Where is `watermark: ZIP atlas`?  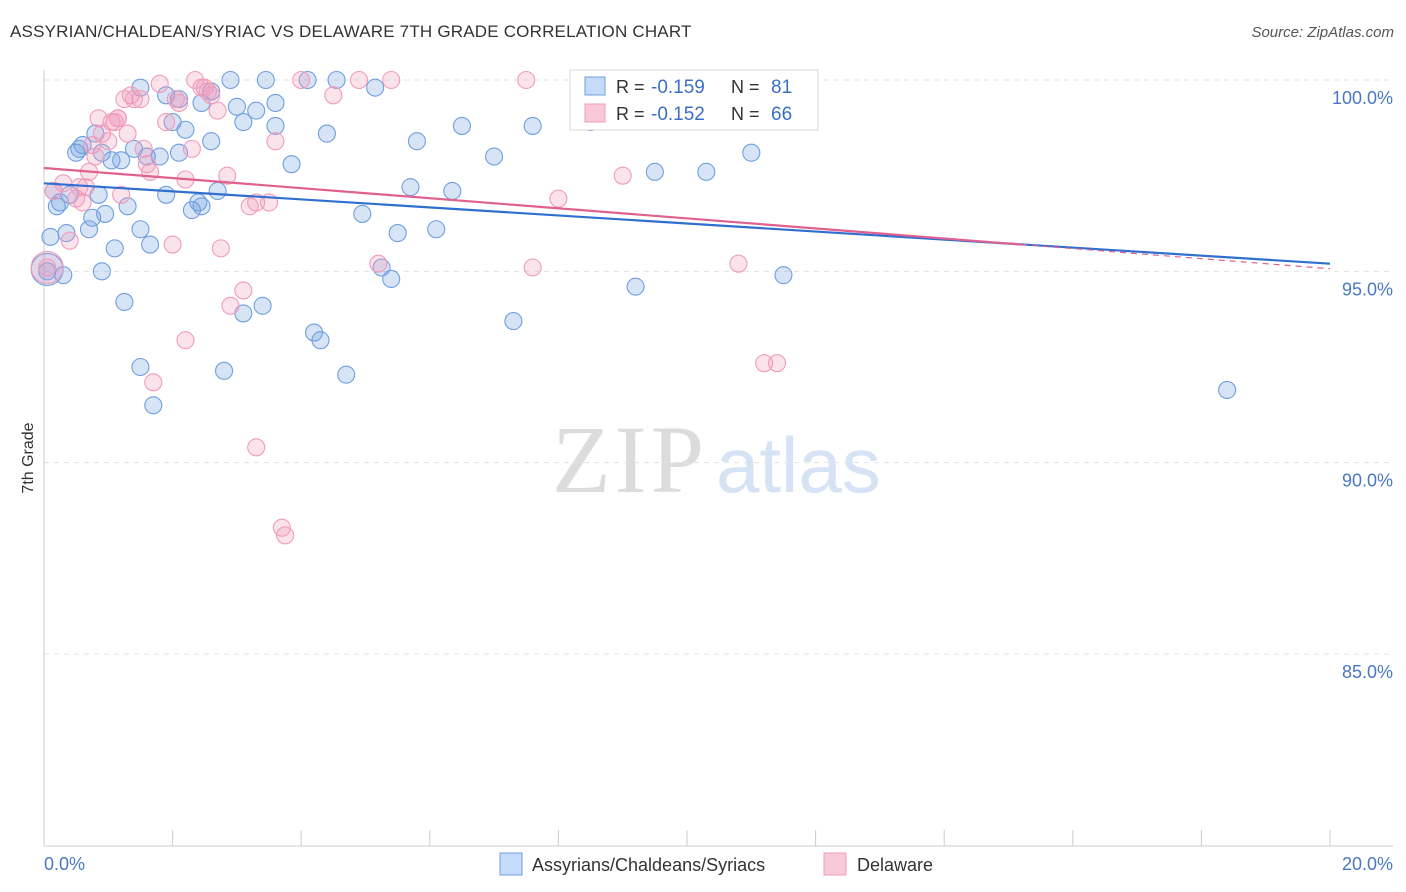
watermark: ZIP atlas is located at coordinates (716, 459).